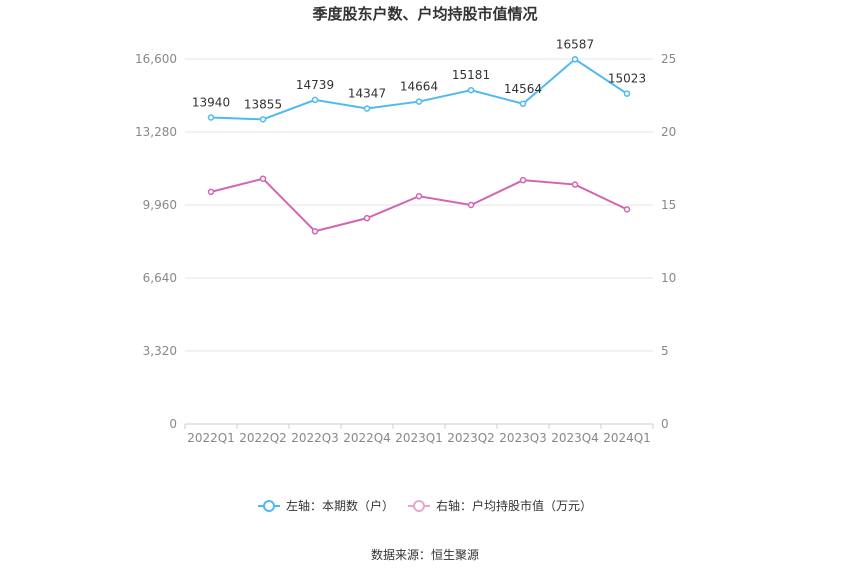 The width and height of the screenshot is (850, 575). Describe the element at coordinates (425, 554) in the screenshot. I see `source-note: 数据来源：恒生聚源` at that location.